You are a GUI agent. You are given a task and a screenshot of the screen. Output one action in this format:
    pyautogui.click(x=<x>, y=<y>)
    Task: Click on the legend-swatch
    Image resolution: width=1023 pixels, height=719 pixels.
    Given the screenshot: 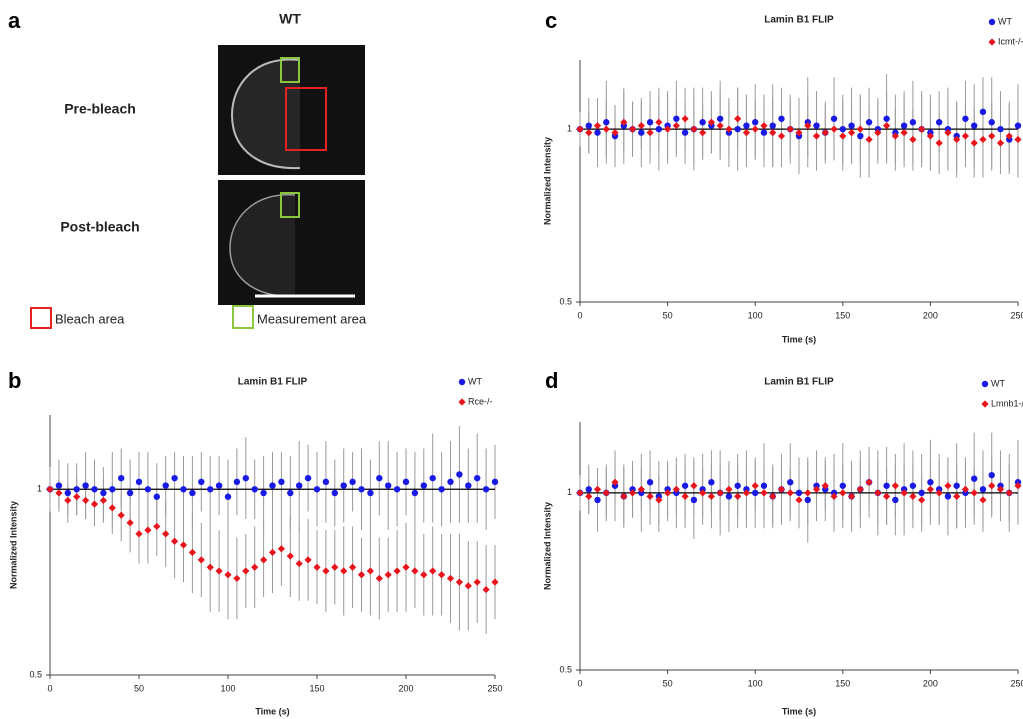 What is the action you would take?
    pyautogui.click(x=243, y=317)
    